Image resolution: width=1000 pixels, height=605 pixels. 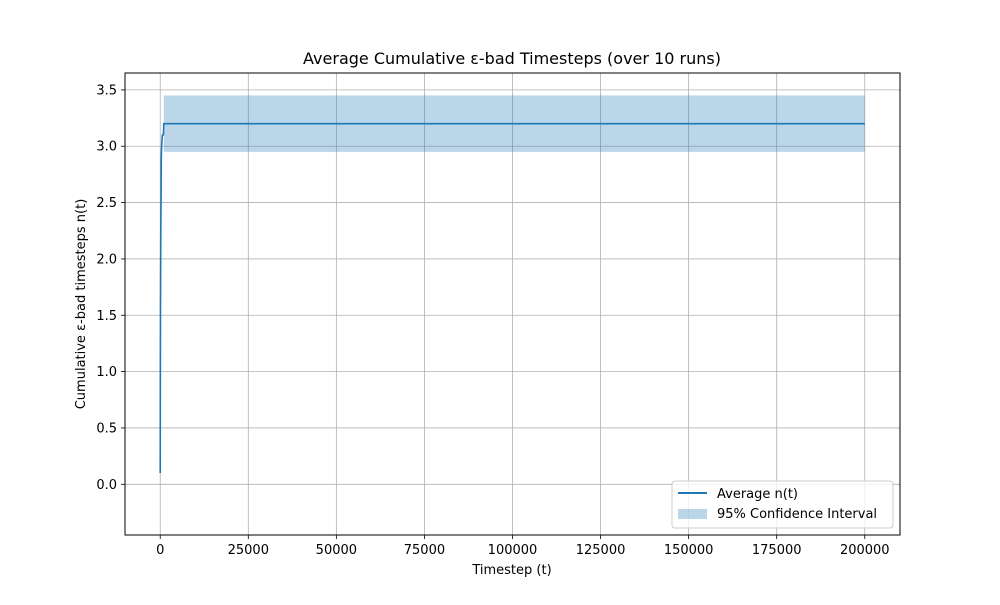 I want to click on x-tick-label: 125000, so click(x=601, y=550).